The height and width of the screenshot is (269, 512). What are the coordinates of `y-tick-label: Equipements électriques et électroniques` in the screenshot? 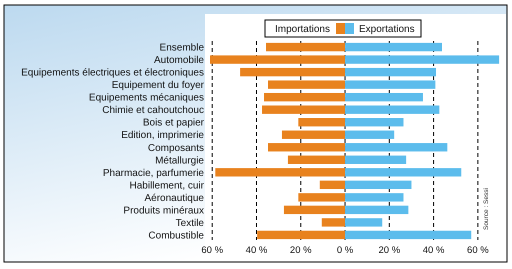 It's located at (112, 73).